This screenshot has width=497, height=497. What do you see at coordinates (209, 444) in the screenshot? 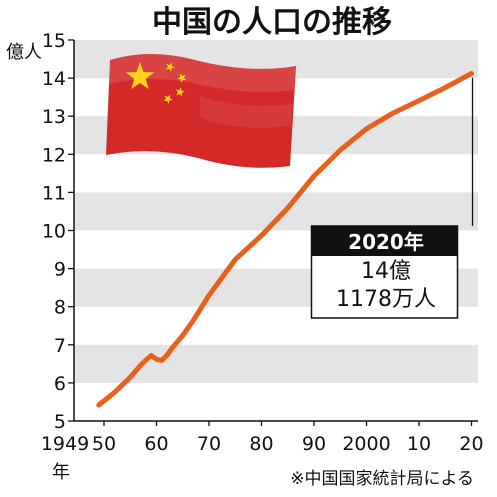
I see `x-tick-label: 70` at bounding box center [209, 444].